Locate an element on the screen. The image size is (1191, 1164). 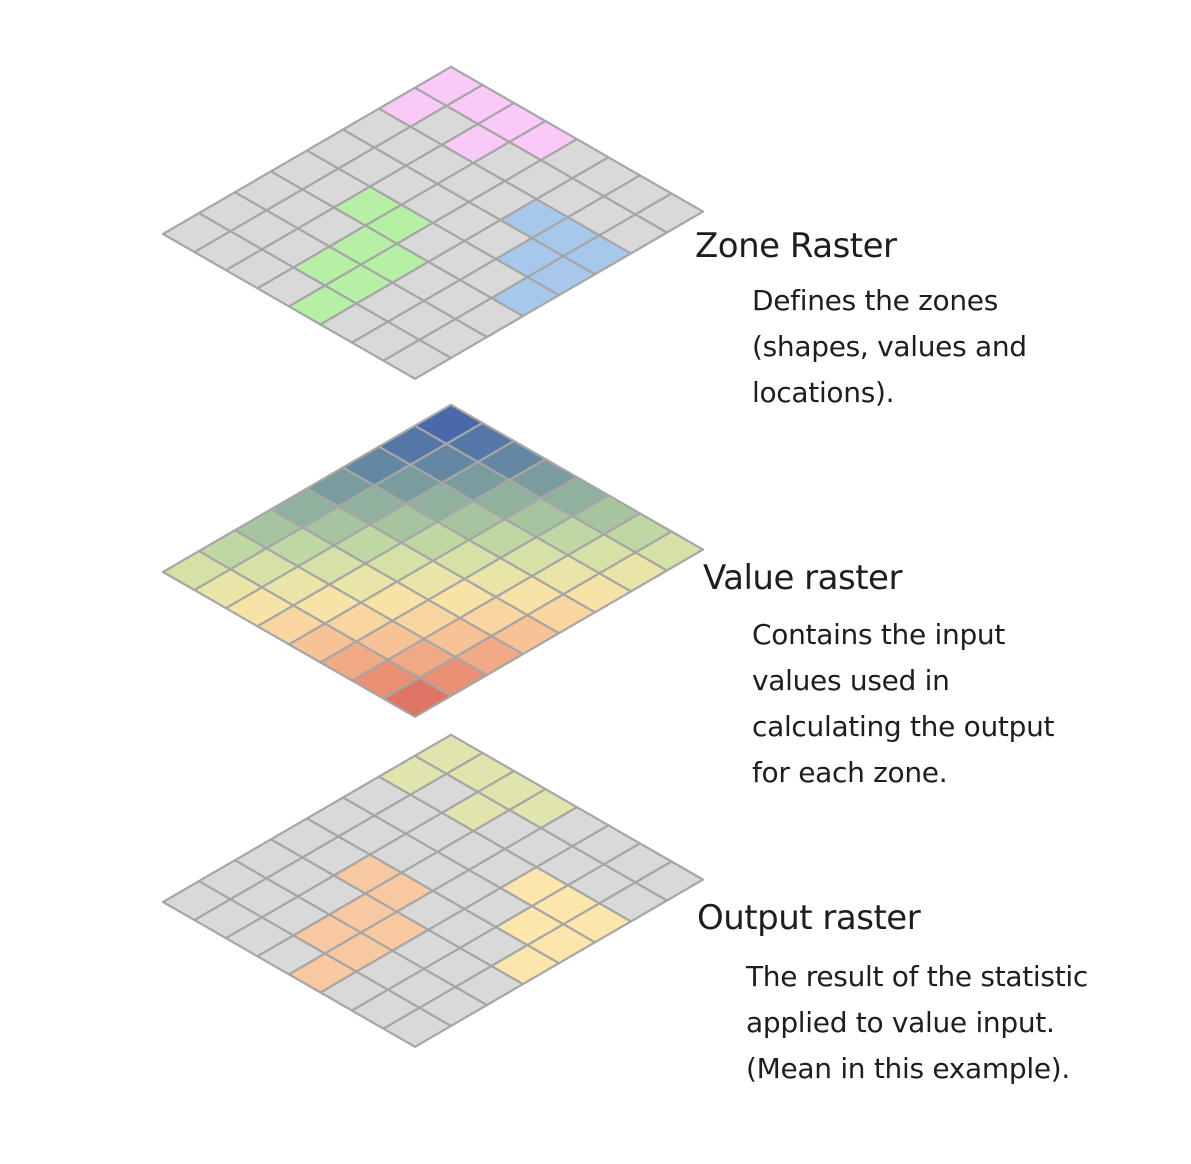
value-raster-grid is located at coordinates (433, 561).